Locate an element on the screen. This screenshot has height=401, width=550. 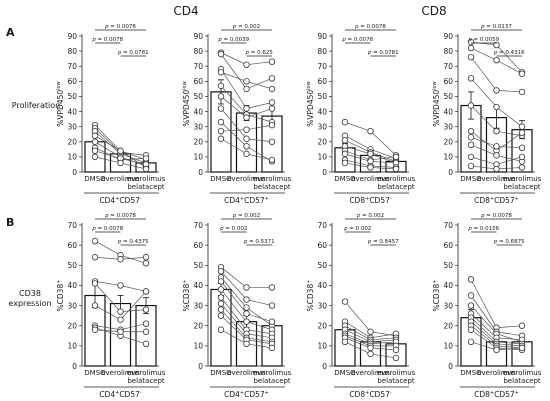
row-letter-a: A is located at coordinates (10, 32).